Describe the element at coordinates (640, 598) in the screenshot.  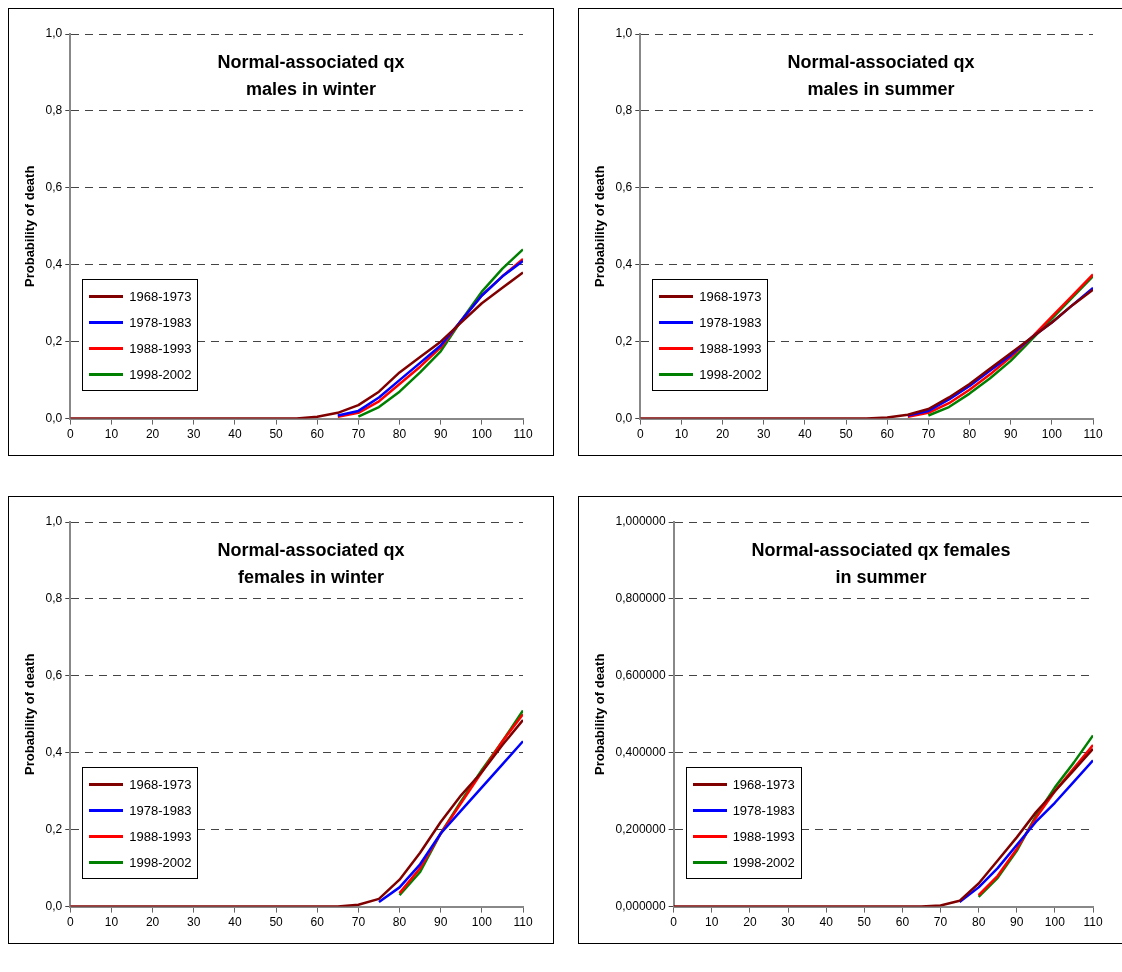
I see `y-tick-label: 0,800000` at that location.